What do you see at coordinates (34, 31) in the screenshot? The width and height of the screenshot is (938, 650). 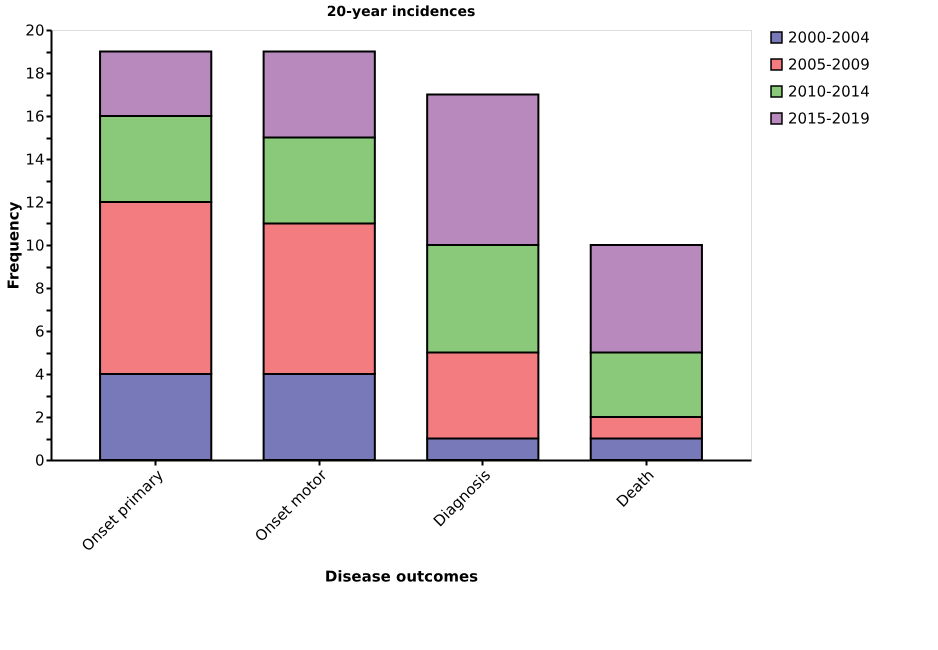 I see `y-tick-label: 20` at bounding box center [34, 31].